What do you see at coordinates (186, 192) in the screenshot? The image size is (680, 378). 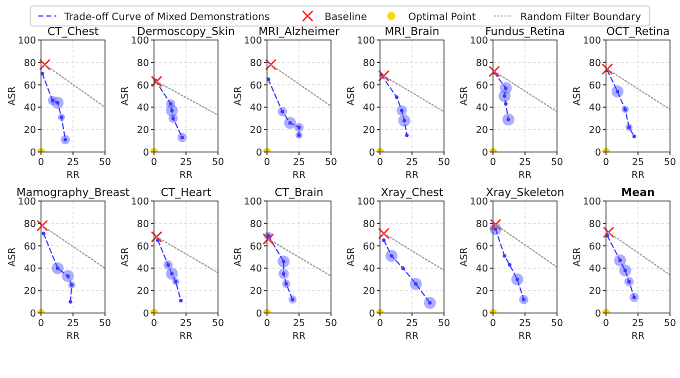 I see `chart-title: CT_Heart` at bounding box center [186, 192].